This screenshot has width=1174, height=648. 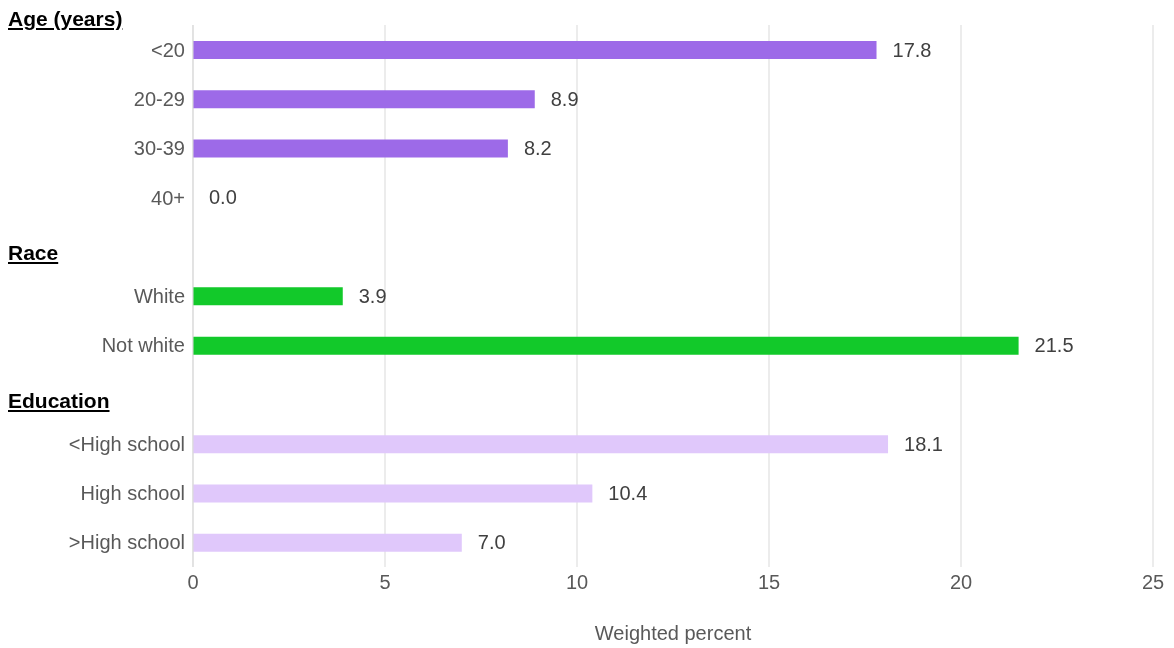 What do you see at coordinates (372, 296) in the screenshot?
I see `data-label: 3.9` at bounding box center [372, 296].